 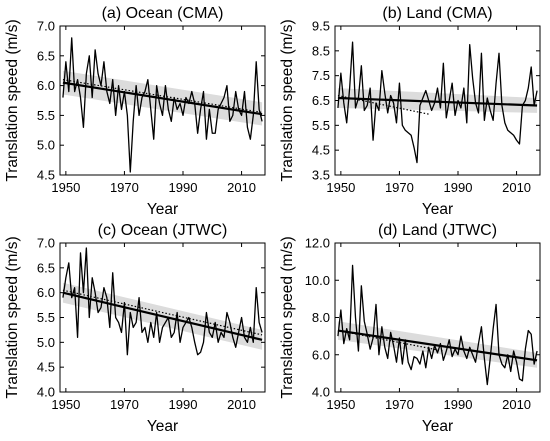 What do you see at coordinates (65, 187) in the screenshot?
I see `chart-0-xtick-label: 1950` at bounding box center [65, 187].